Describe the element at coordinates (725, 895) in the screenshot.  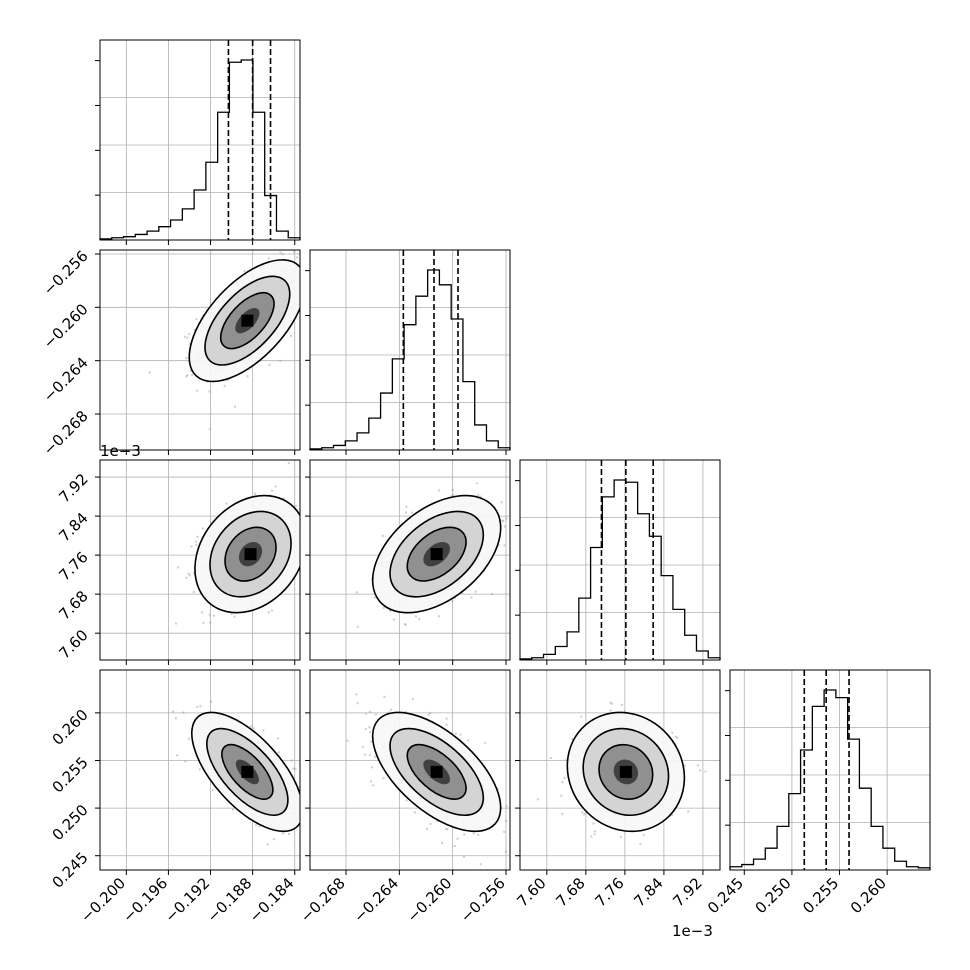
I see `x-tick-label: 0.245` at that location.